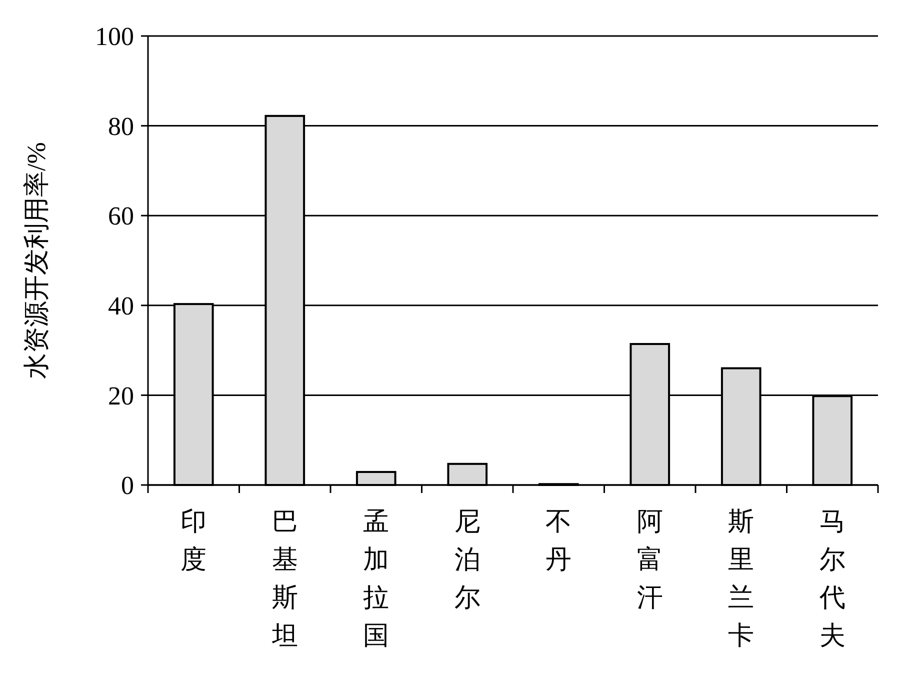 The width and height of the screenshot is (900, 685). What do you see at coordinates (832, 578) in the screenshot?
I see `x-tick-label: 马尔代夫` at bounding box center [832, 578].